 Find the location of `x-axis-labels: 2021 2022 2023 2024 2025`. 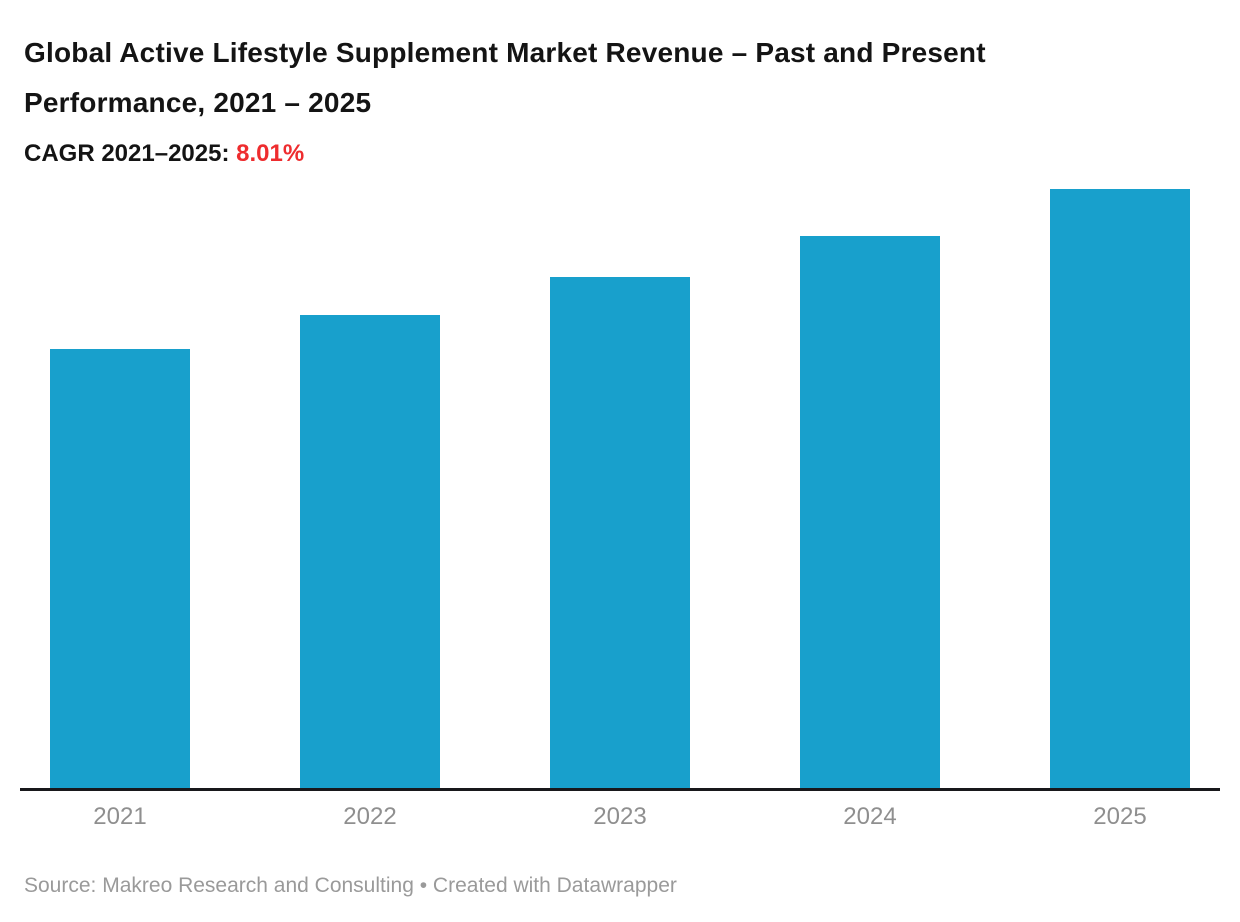

x-axis-labels: 2021 2022 2023 2024 2025 is located at coordinates (620, 817).